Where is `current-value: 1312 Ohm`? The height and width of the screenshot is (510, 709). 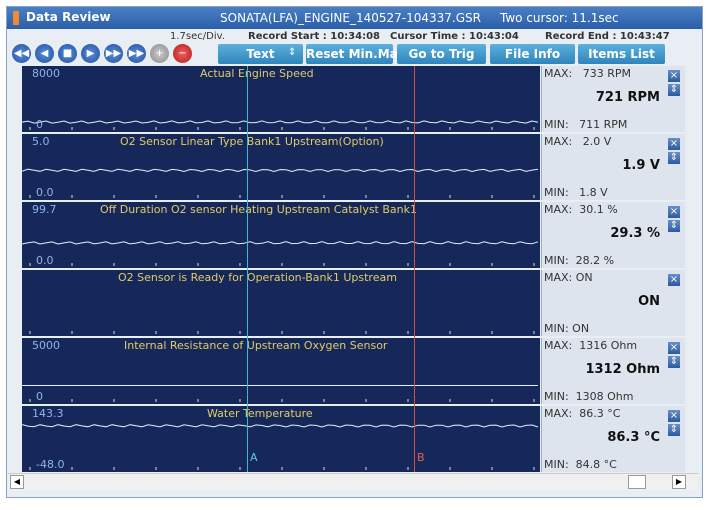 current-value: 1312 Ohm is located at coordinates (622, 369).